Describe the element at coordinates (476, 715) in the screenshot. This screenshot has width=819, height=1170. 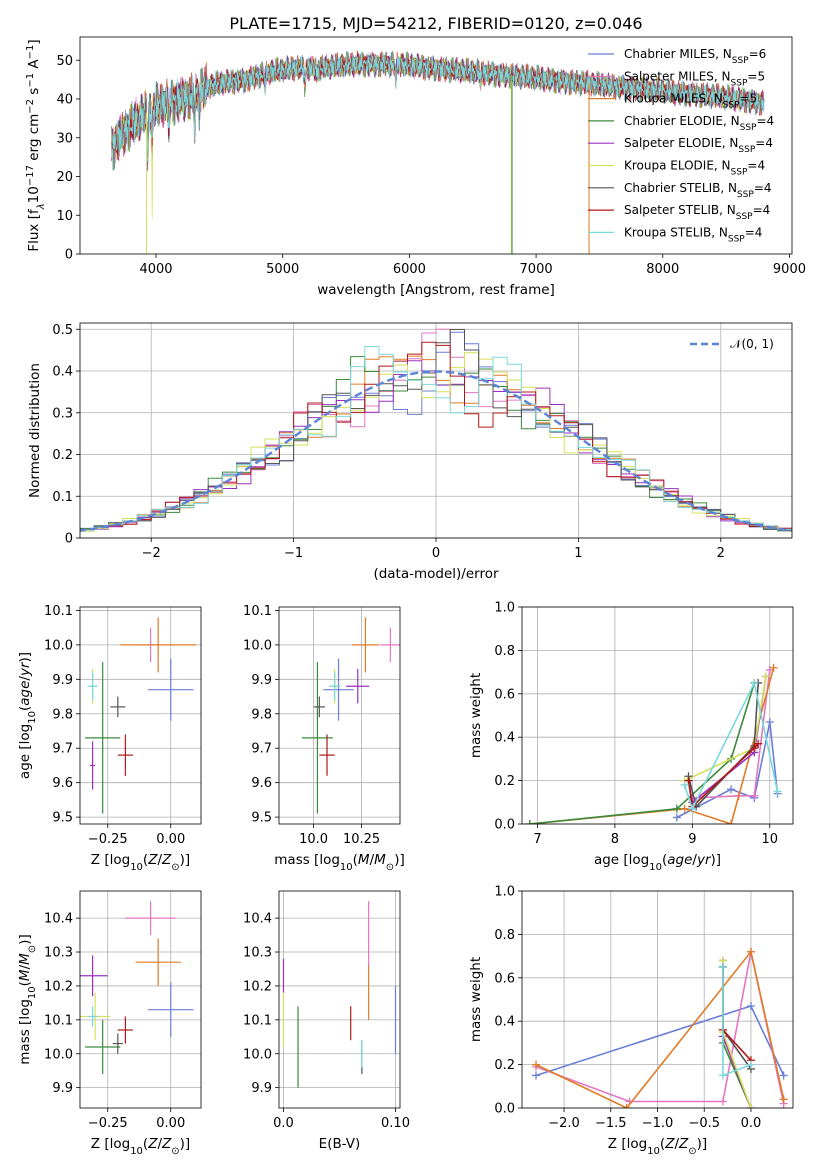
I see `y-axis-label: mass weight` at that location.